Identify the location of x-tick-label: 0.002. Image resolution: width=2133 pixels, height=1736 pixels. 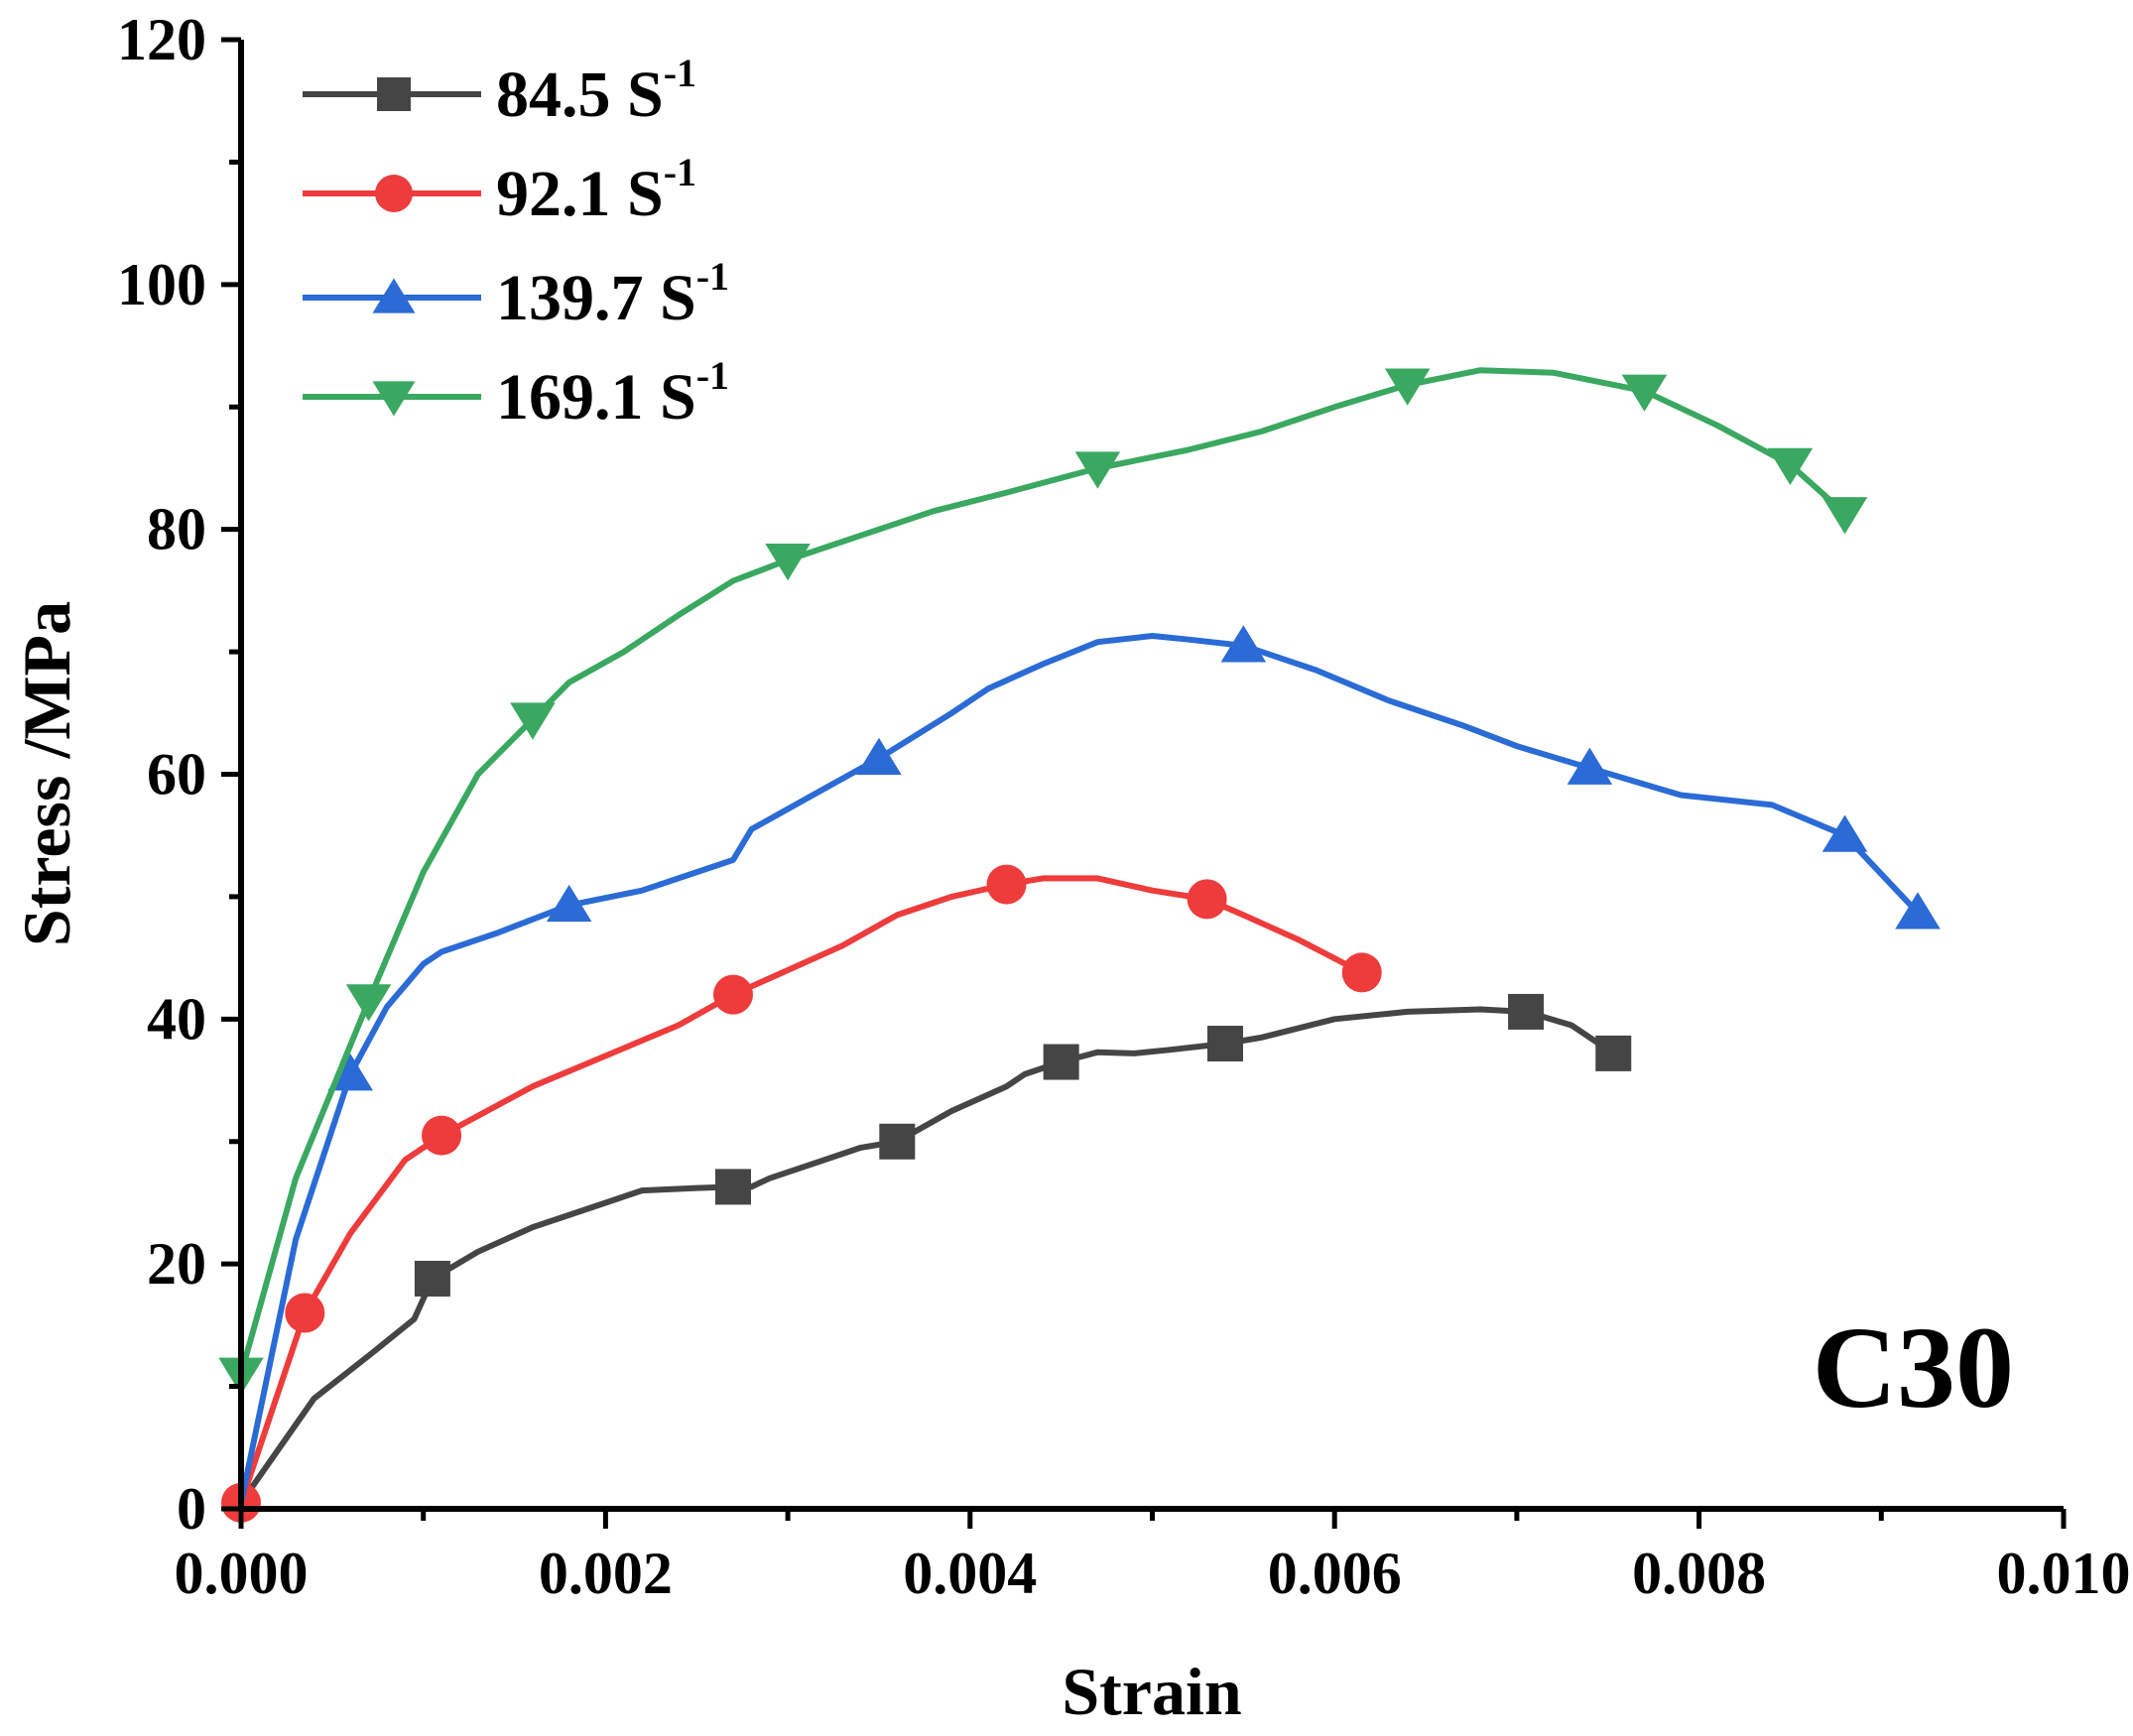
(606, 1573).